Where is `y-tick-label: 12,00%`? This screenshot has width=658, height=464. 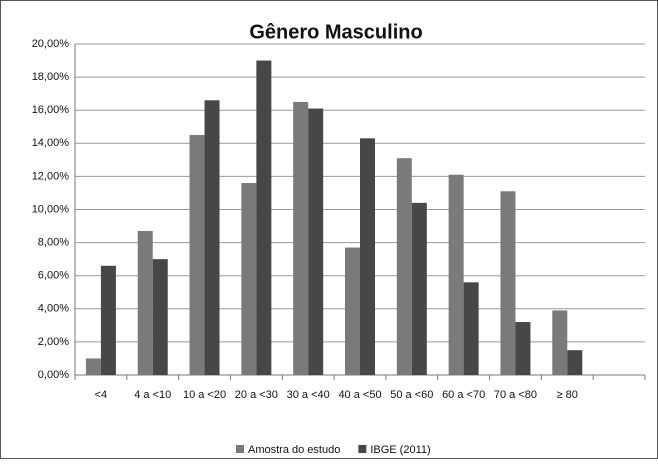 y-tick-label: 12,00% is located at coordinates (51, 176).